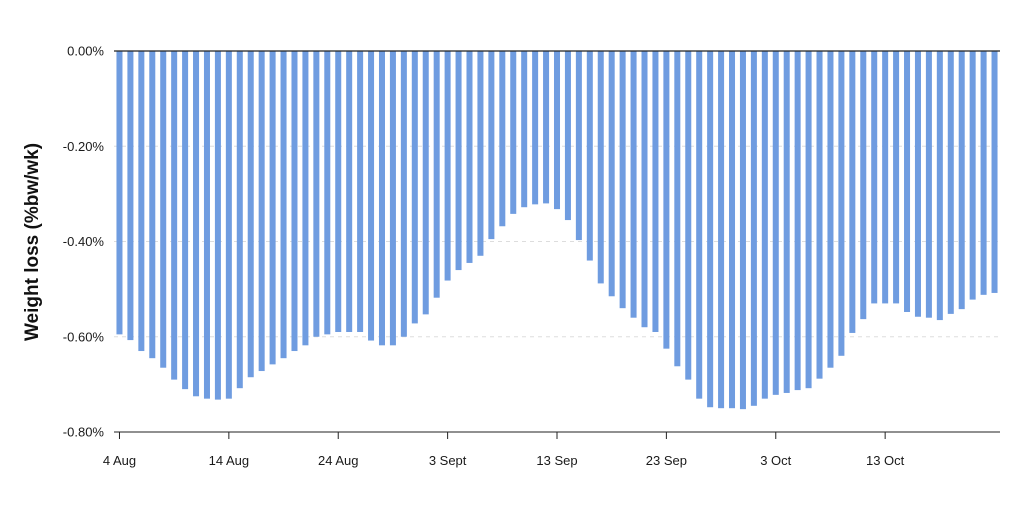 This screenshot has width=1024, height=510. Describe the element at coordinates (84, 336) in the screenshot. I see `y-tick-label: -0.60%` at that location.